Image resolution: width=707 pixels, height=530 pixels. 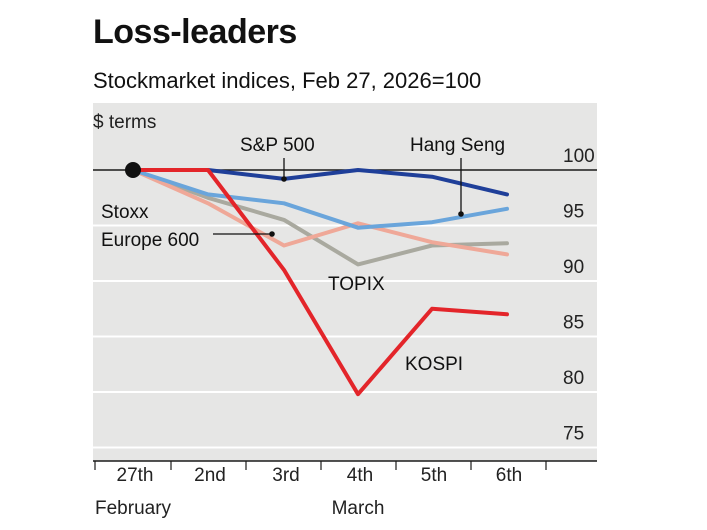 What do you see at coordinates (133, 170) in the screenshot?
I see `baseline-start-dot` at bounding box center [133, 170].